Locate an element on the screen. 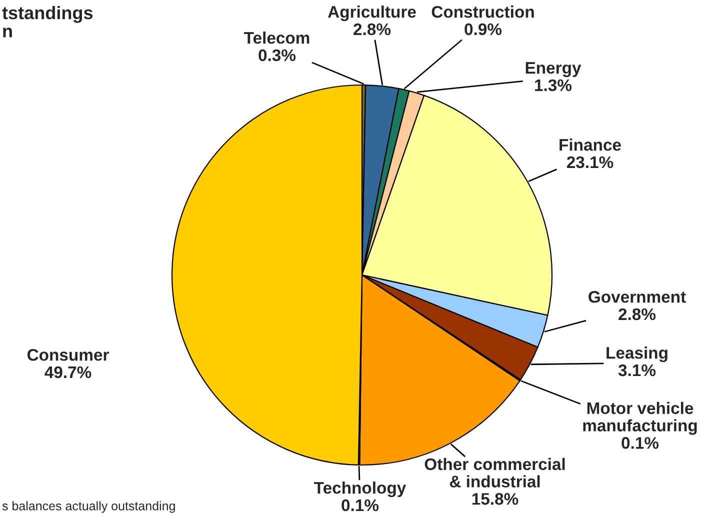 Image resolution: width=713 pixels, height=527 pixels. data-label: 0.9% is located at coordinates (483, 29).